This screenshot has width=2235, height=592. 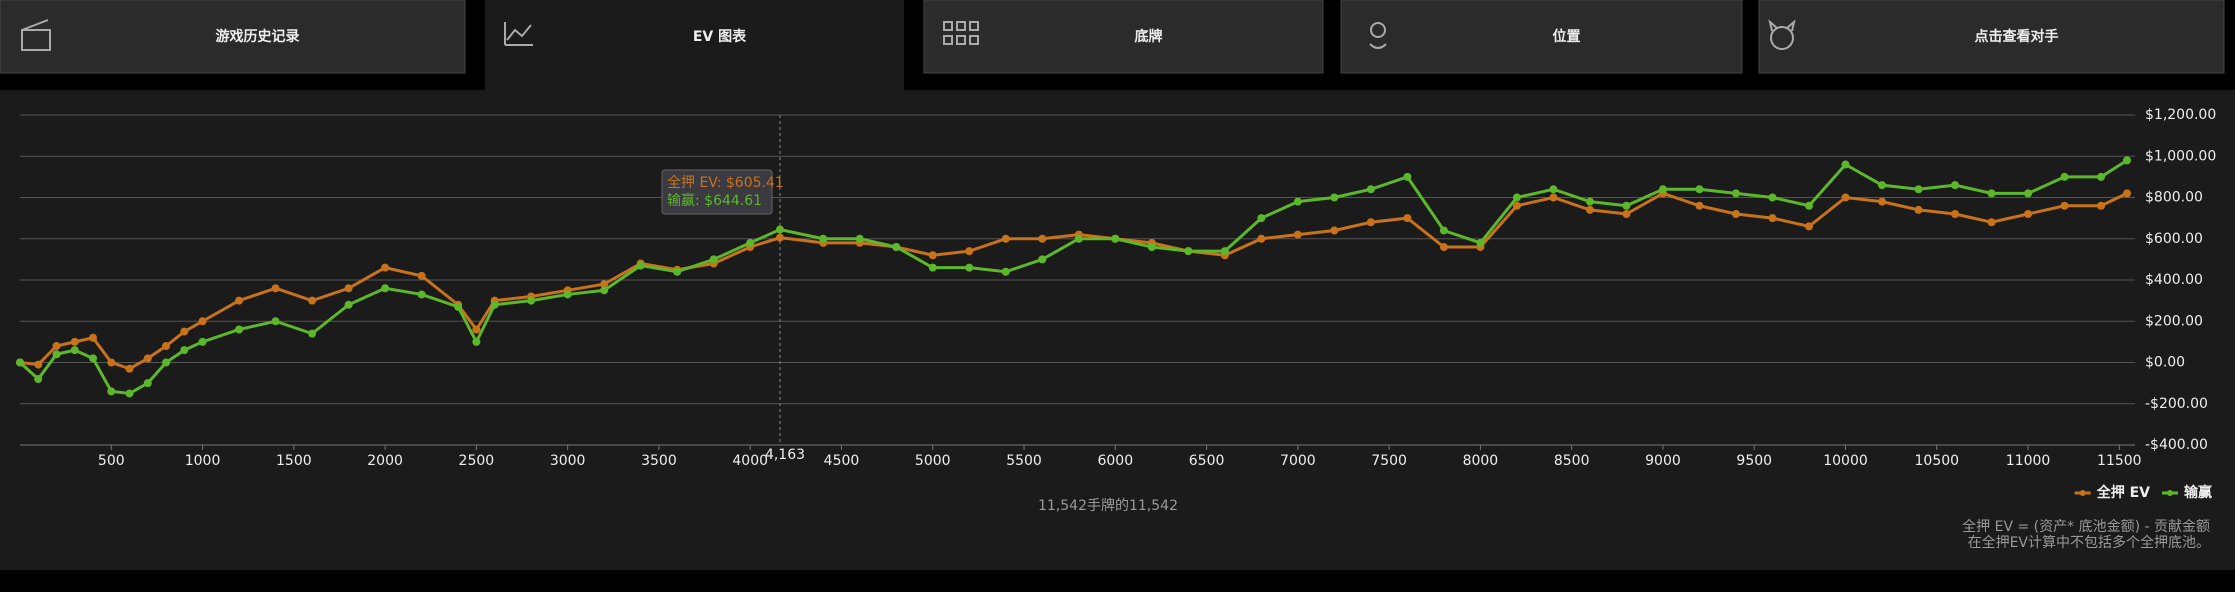 What do you see at coordinates (908, 35) in the screenshot?
I see `tab-icons` at bounding box center [908, 35].